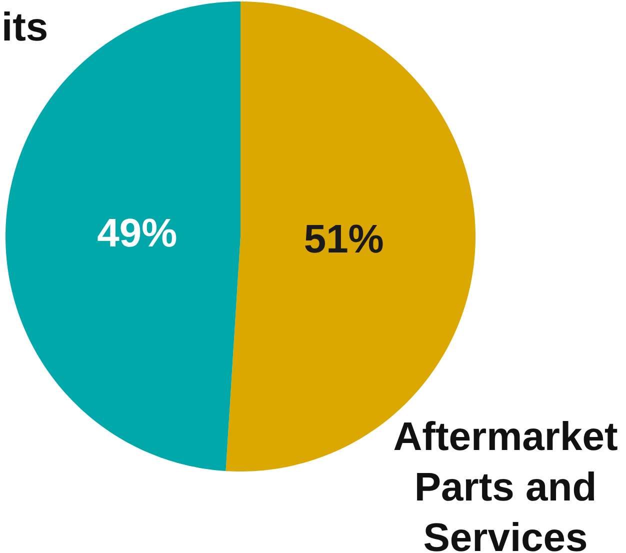  I want to click on data-label: 51%, so click(344, 240).